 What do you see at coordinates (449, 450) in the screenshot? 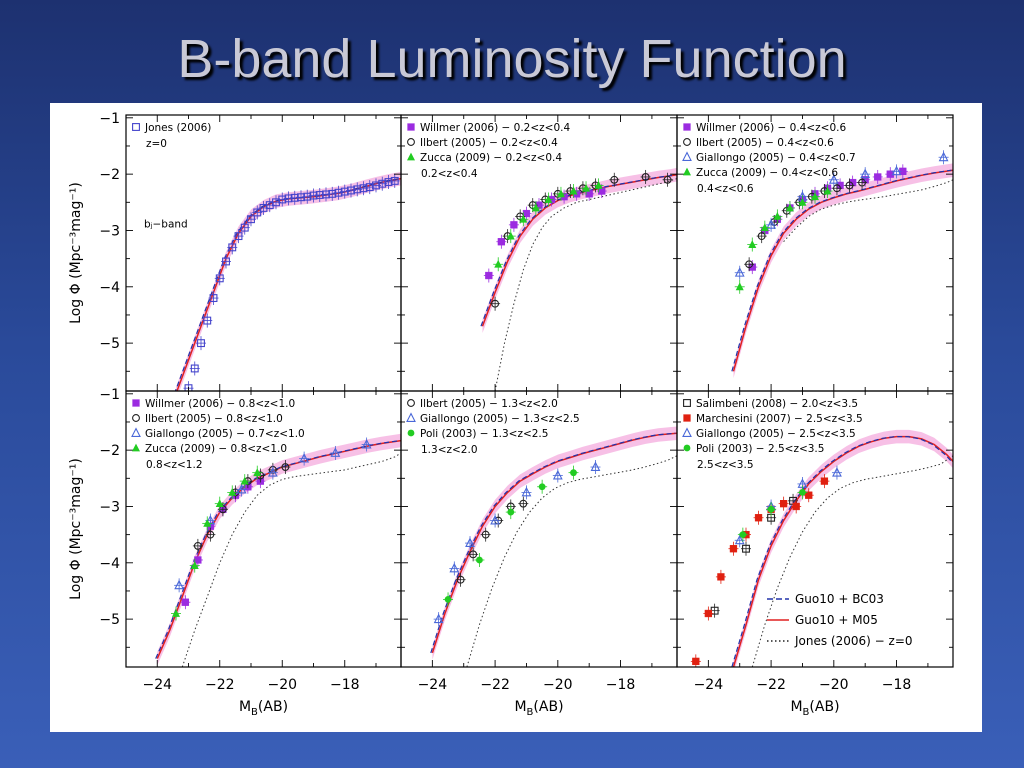
I see `legend-redshift-label: 1.3<z<2.0` at bounding box center [449, 450].